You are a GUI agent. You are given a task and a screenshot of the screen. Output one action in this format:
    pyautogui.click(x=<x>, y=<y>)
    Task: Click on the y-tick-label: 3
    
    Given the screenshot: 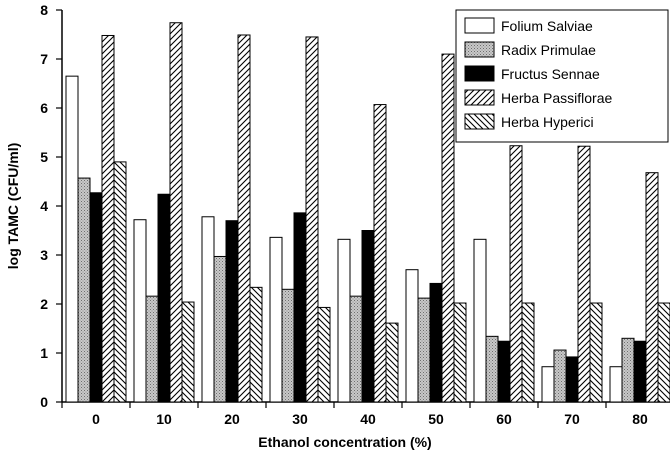 What is the action you would take?
    pyautogui.click(x=44, y=255)
    